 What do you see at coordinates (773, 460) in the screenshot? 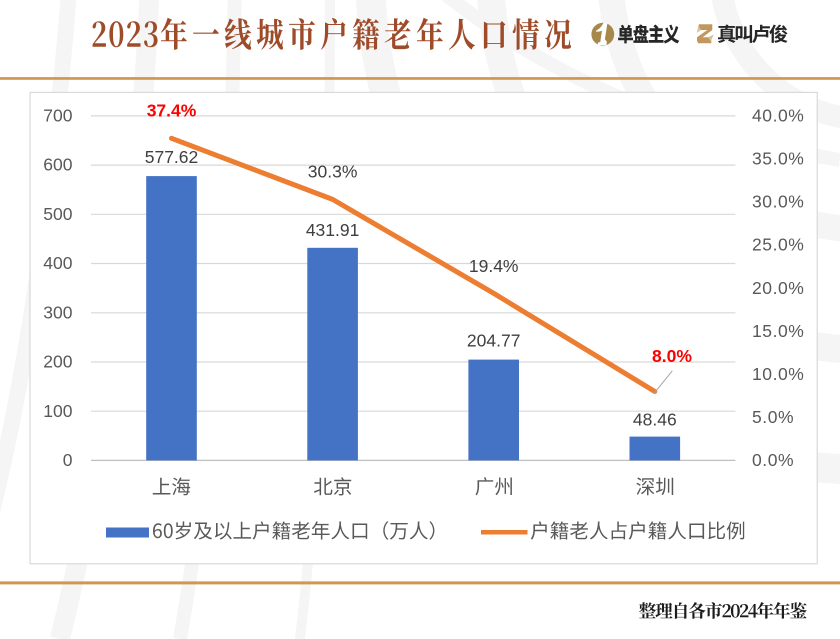
I see `svg-text: 0.0%` at bounding box center [773, 460].